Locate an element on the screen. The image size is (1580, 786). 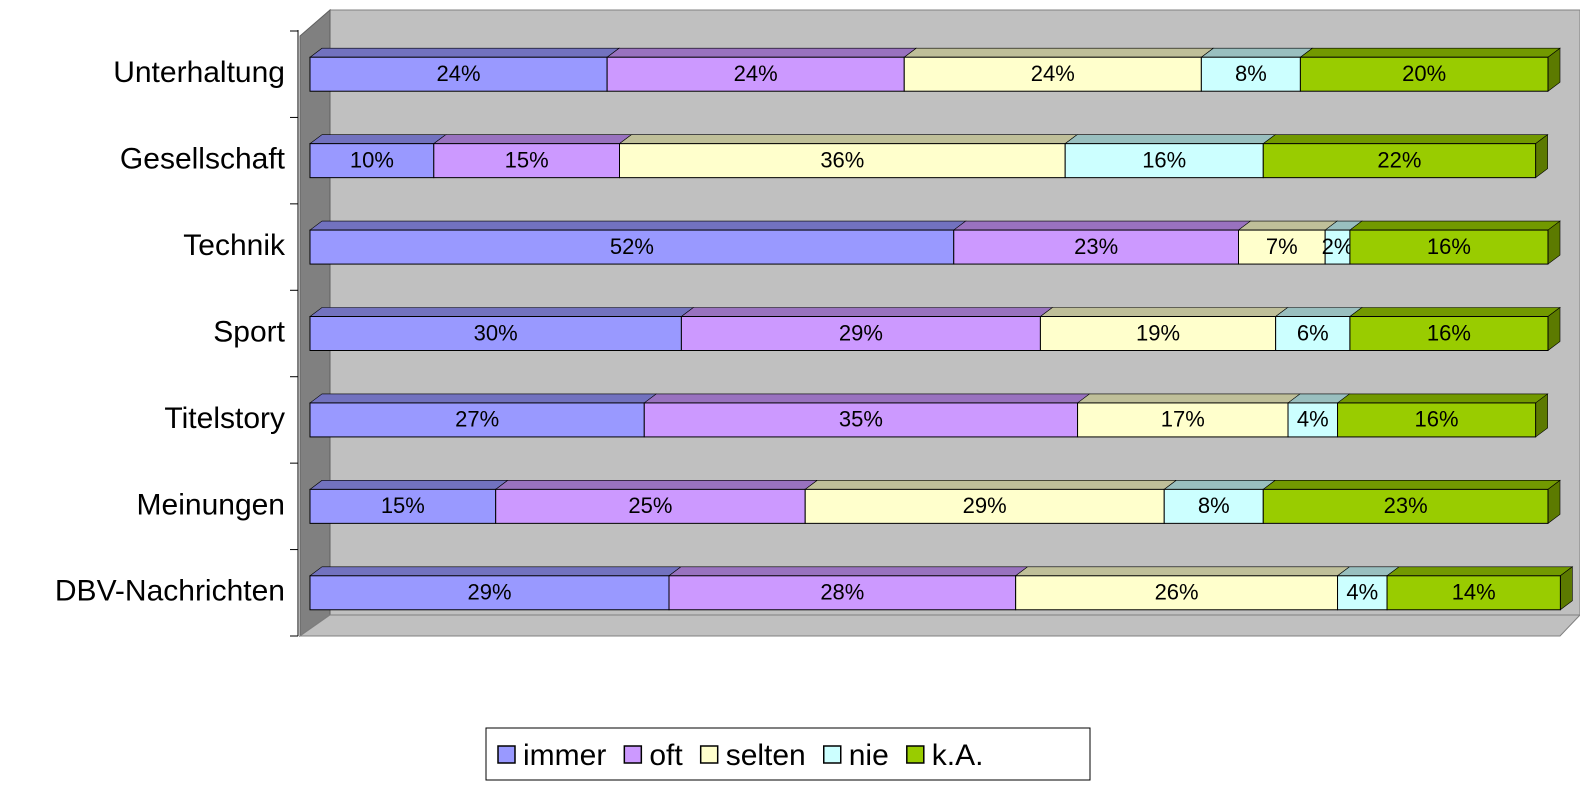
legend-label: selten is located at coordinates (766, 755).